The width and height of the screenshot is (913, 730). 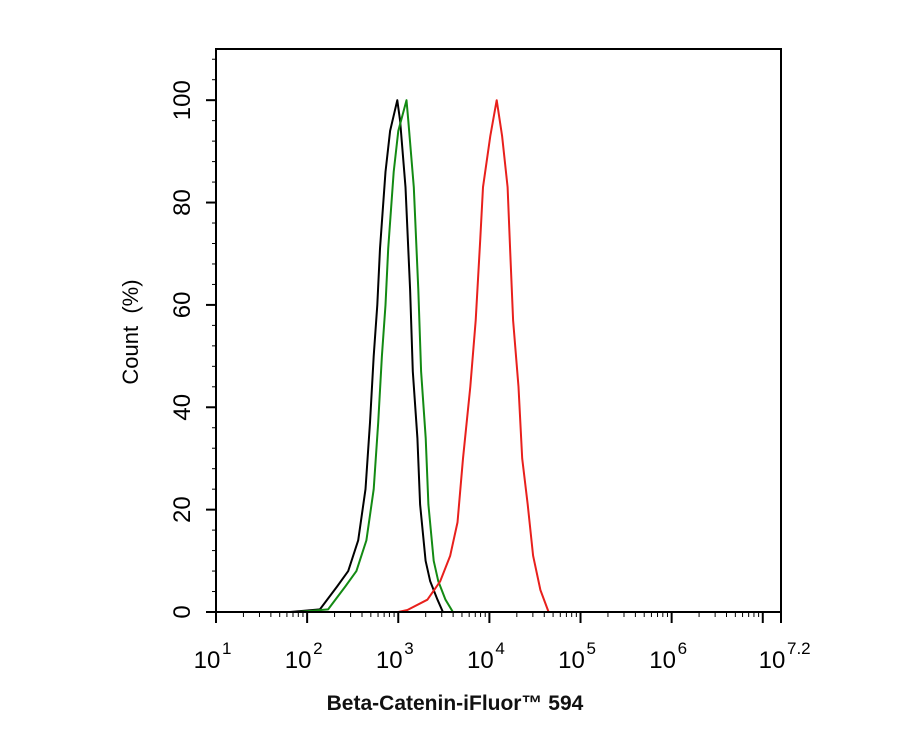 What do you see at coordinates (317, 648) in the screenshot?
I see `x-tick-exponent: 2` at bounding box center [317, 648].